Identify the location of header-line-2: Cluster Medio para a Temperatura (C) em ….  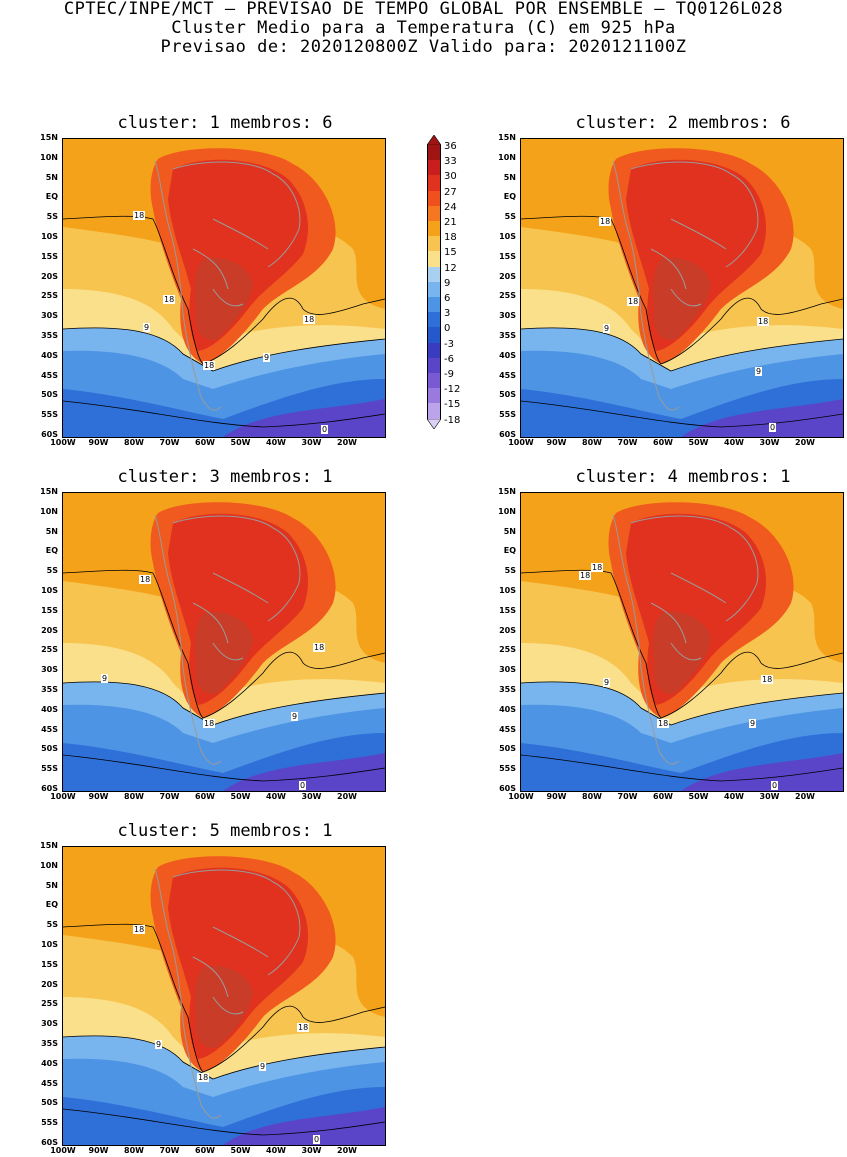
(423, 28).